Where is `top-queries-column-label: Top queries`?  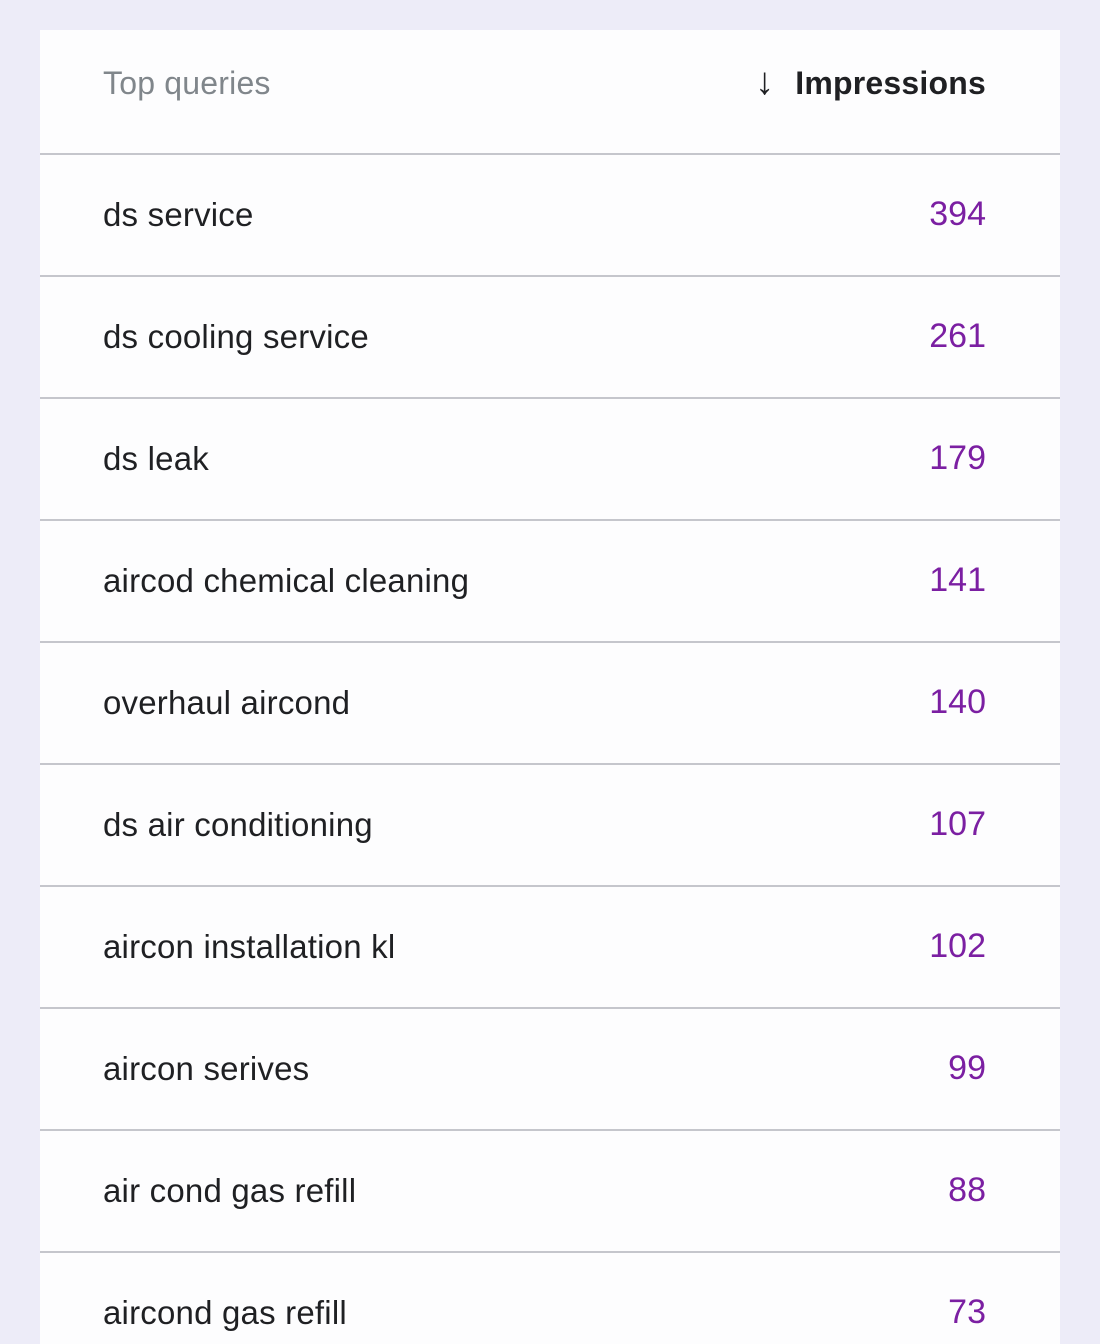
top-queries-column-label: Top queries is located at coordinates (187, 83).